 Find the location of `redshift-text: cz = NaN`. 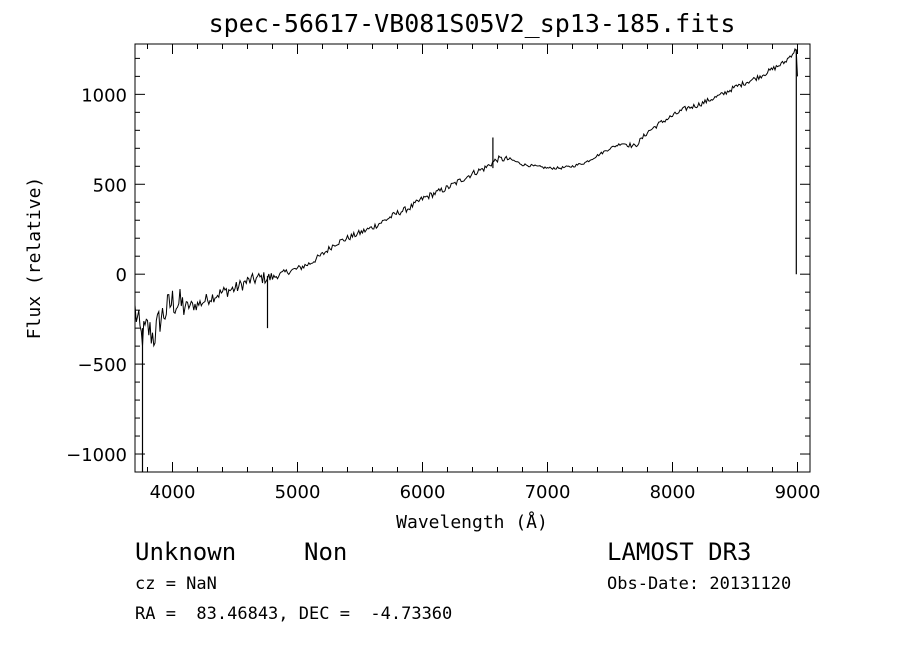

redshift-text: cz = NaN is located at coordinates (176, 584).